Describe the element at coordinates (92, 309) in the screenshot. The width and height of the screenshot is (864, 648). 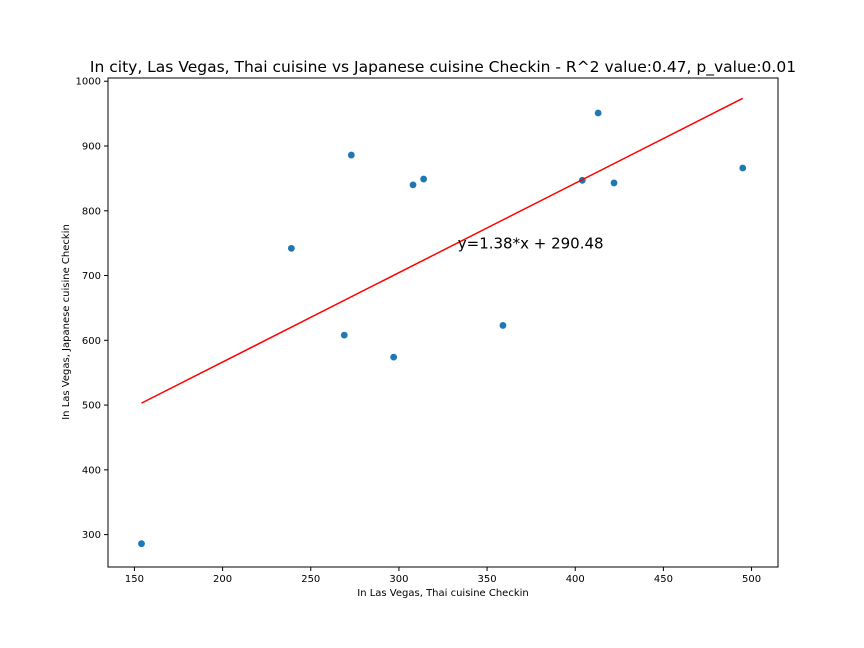
I see `y-axis-ticks: 300 400 500 600 700 800 900 1000` at that location.